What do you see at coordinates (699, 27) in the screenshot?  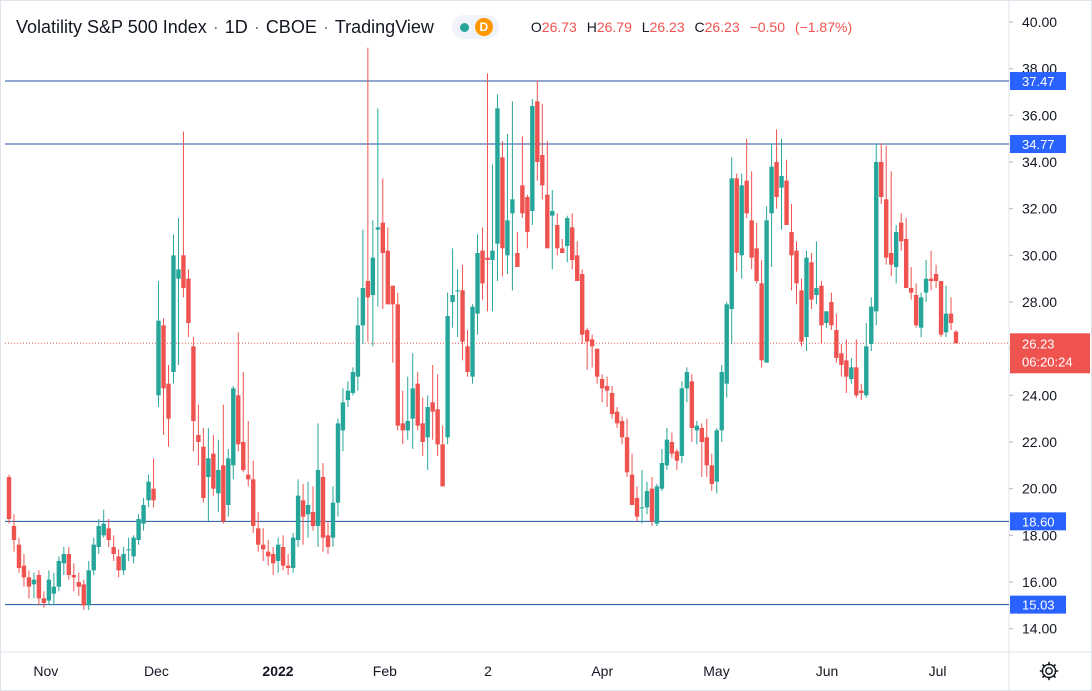 I see `close-label: C` at bounding box center [699, 27].